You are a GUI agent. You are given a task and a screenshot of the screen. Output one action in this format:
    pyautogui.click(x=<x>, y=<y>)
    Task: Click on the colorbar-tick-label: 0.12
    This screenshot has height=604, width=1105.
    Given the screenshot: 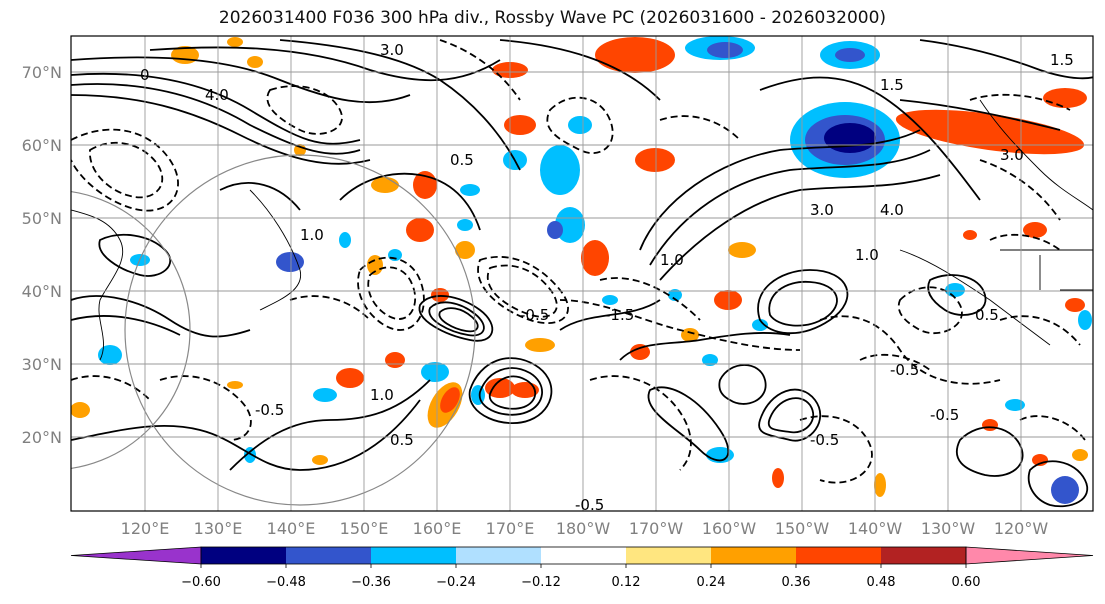 What is the action you would take?
    pyautogui.click(x=626, y=582)
    